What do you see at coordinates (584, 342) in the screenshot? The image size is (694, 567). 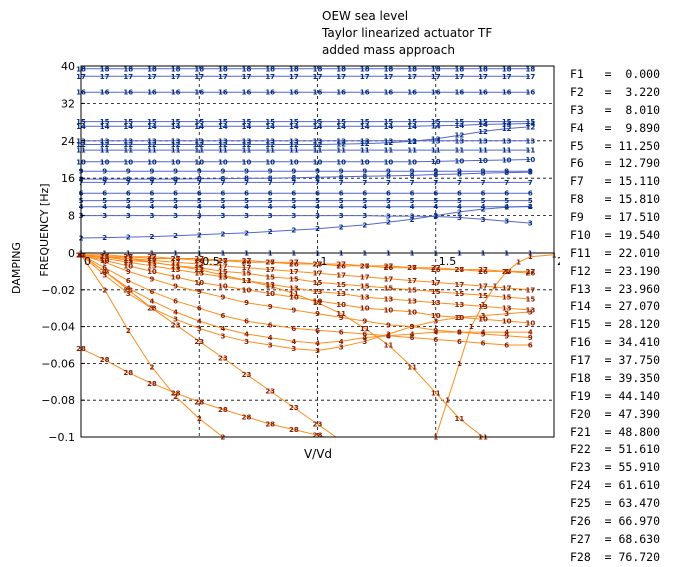 I see `frequency-label: F16` at bounding box center [584, 342].